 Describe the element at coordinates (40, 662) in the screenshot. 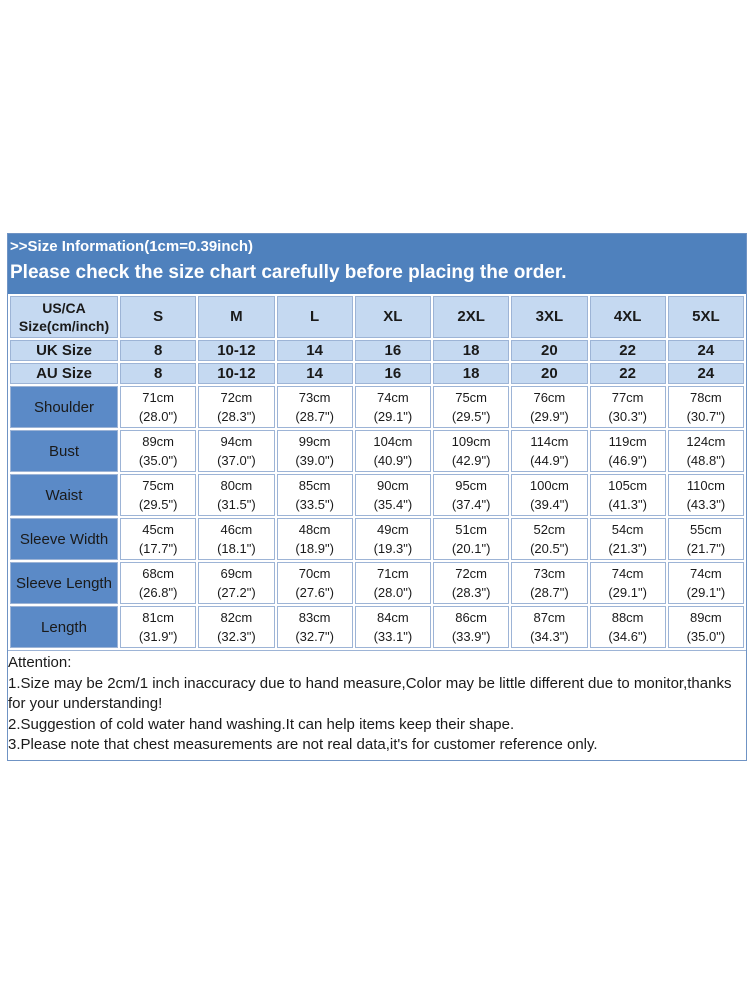

I see `attention-heading: Attention:` at that location.